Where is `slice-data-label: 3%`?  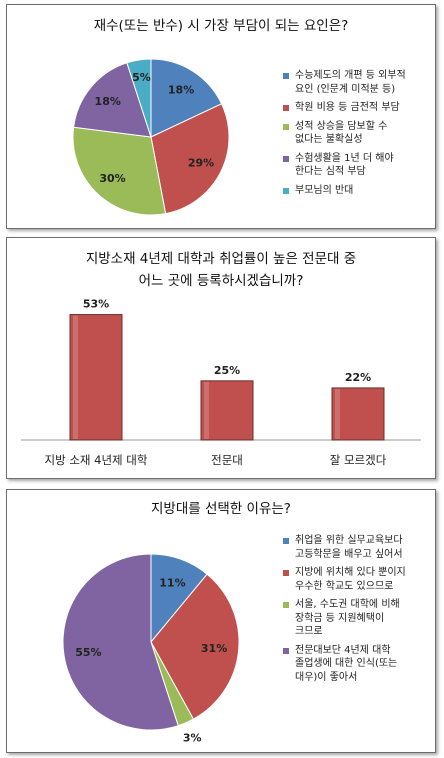 slice-data-label: 3% is located at coordinates (192, 737).